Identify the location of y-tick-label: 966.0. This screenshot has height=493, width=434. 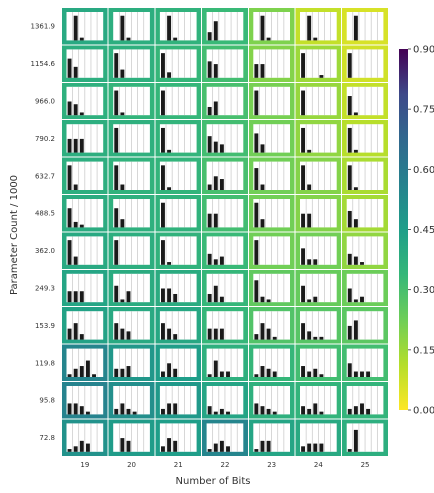
(45, 102).